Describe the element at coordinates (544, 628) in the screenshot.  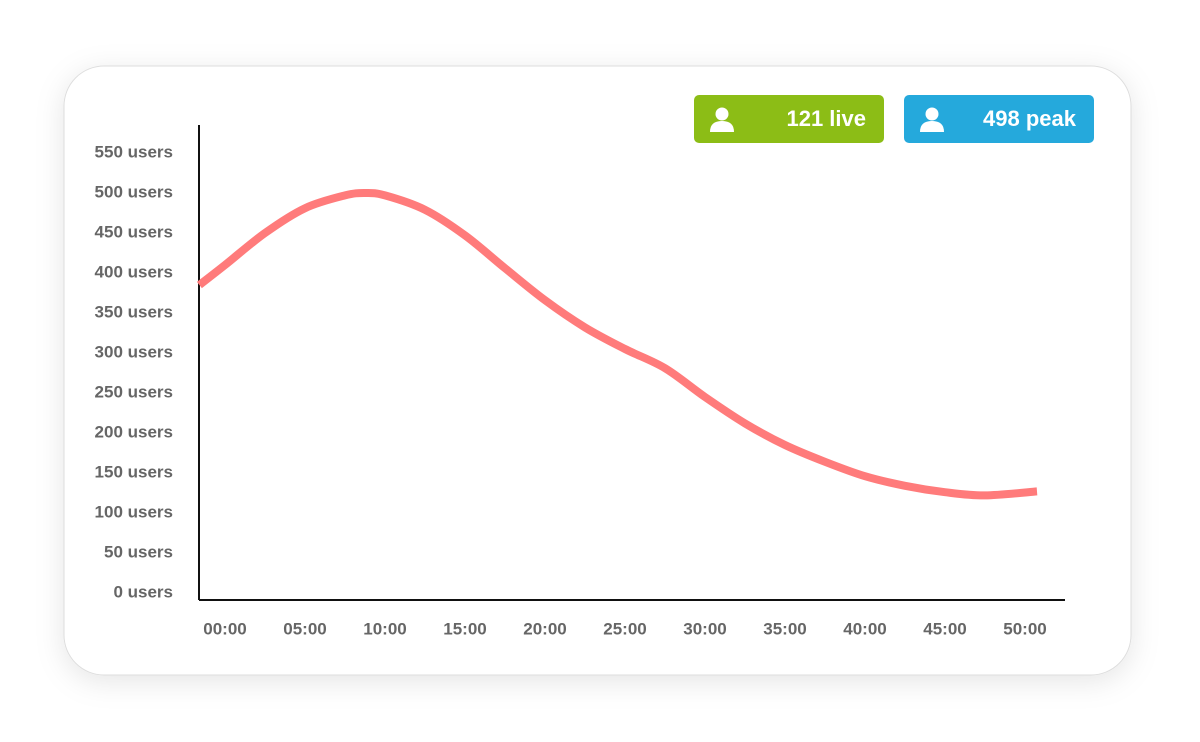
I see `x-tick-label: 20:00` at that location.